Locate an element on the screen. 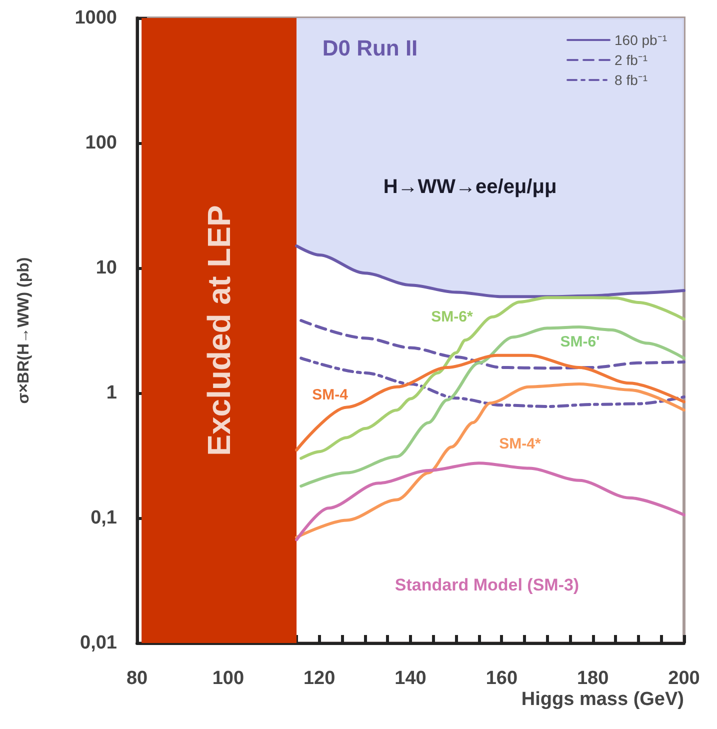  x-tick-label: 120 is located at coordinates (319, 678).